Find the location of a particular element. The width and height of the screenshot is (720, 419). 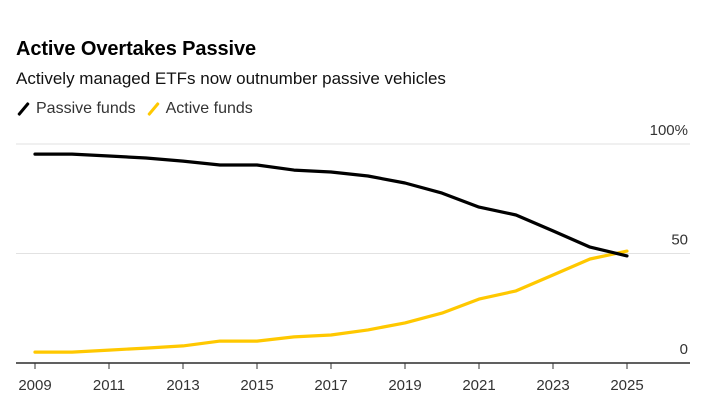

x-tick-label-2009: 2009 is located at coordinates (34, 385).